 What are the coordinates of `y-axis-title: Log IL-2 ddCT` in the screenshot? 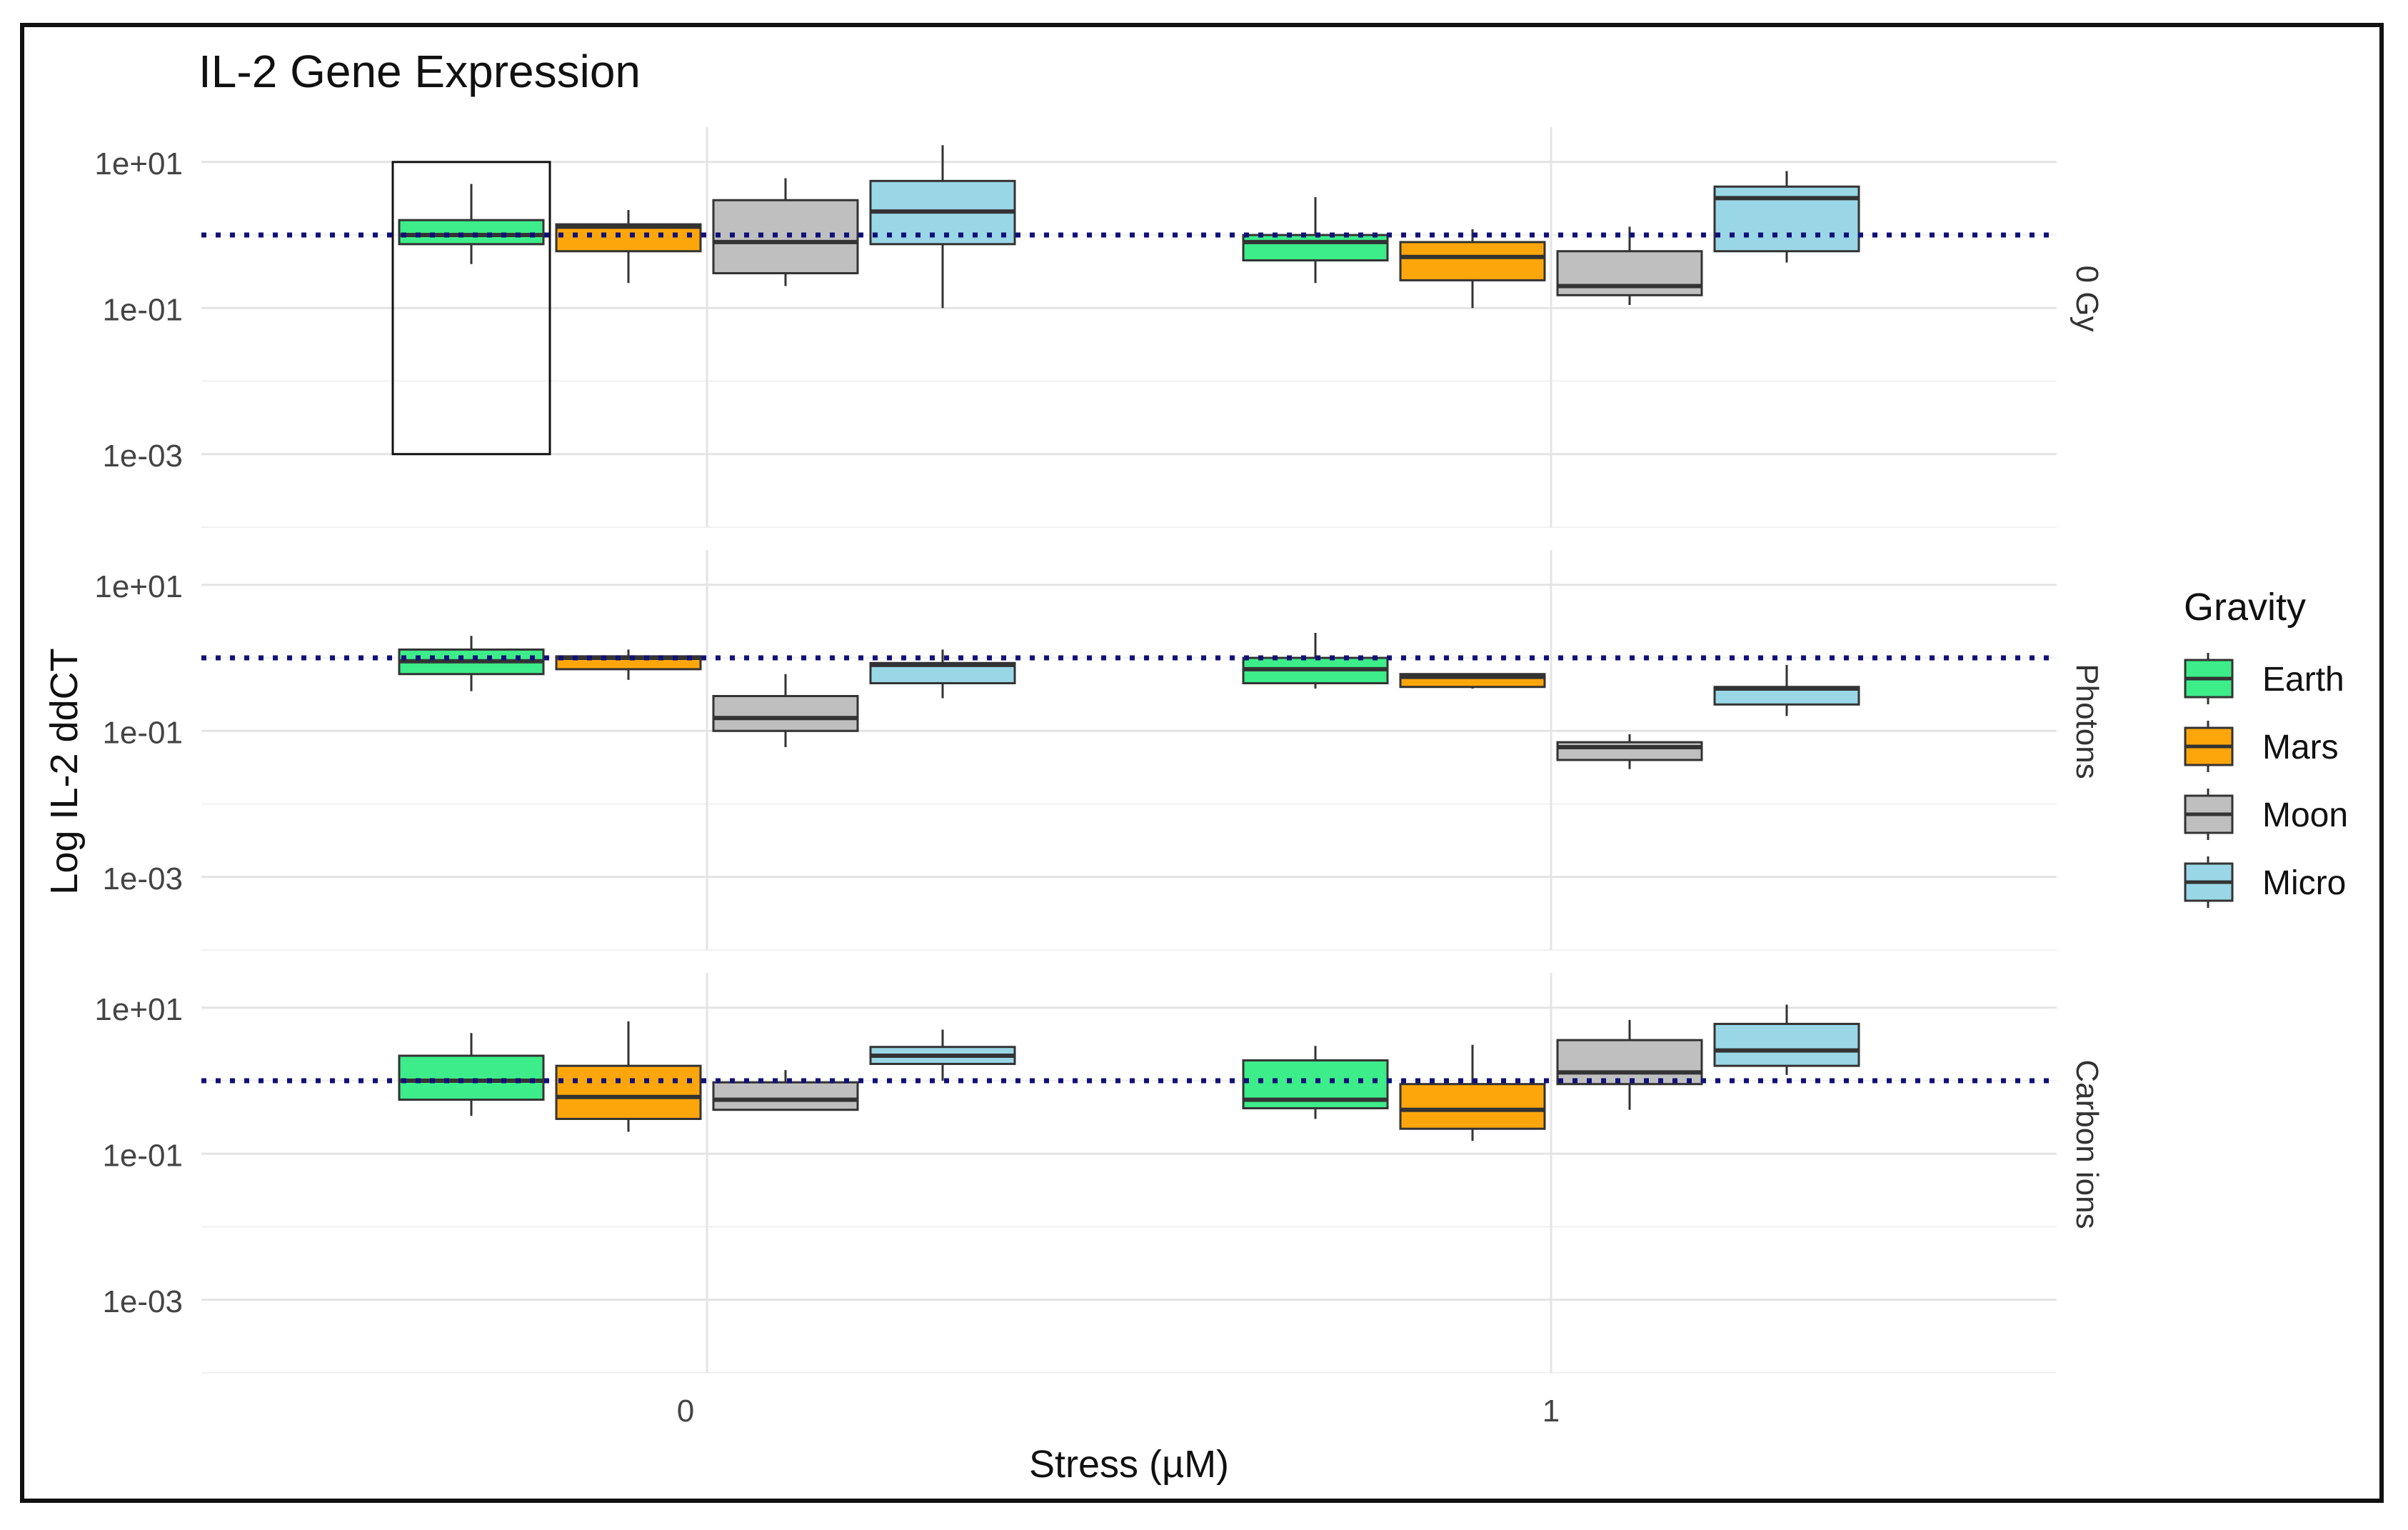 It's located at (64, 771).